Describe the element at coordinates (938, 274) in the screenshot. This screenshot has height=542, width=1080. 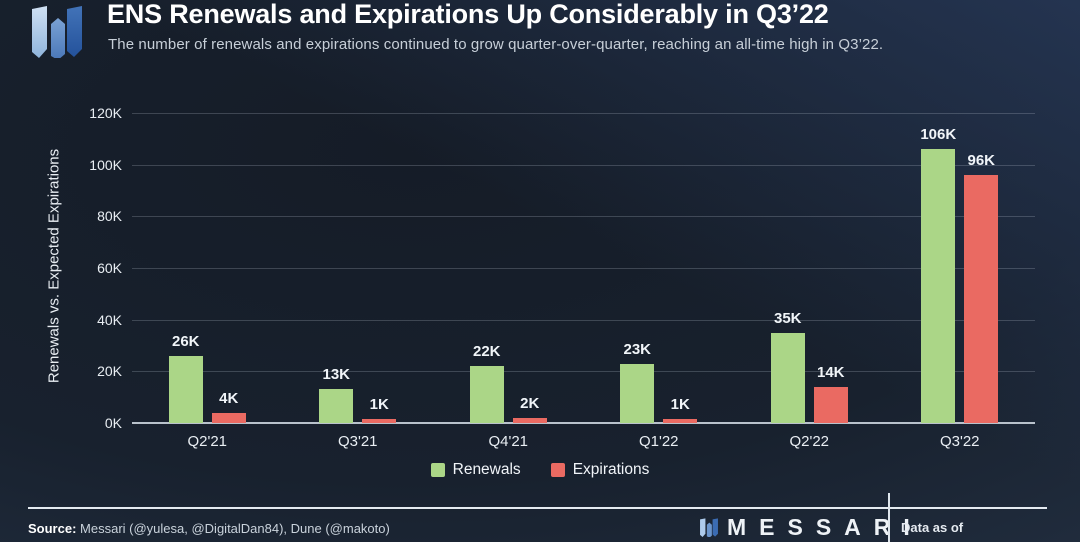
I see `bar-renewals-Q3'22: 106K` at that location.